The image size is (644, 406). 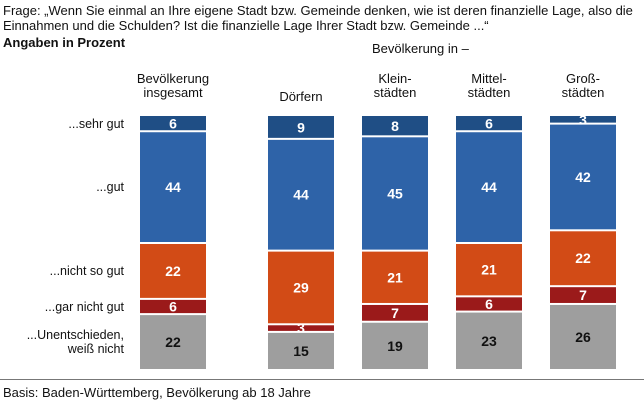 What do you see at coordinates (64, 42) in the screenshot?
I see `subtitle: Angaben in Prozent` at bounding box center [64, 42].